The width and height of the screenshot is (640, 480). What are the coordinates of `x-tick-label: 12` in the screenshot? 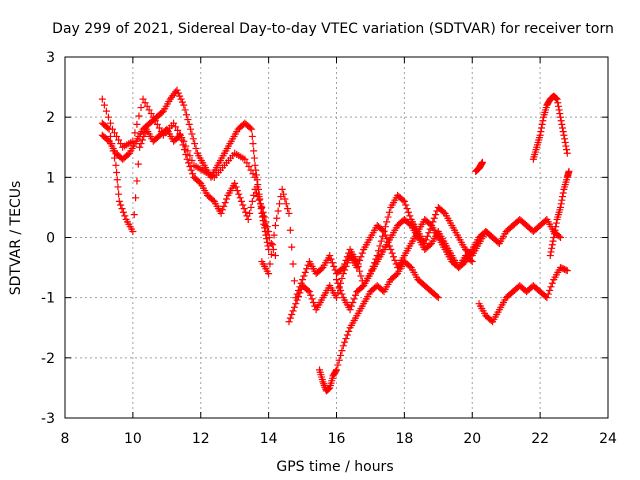 It's located at (201, 439).